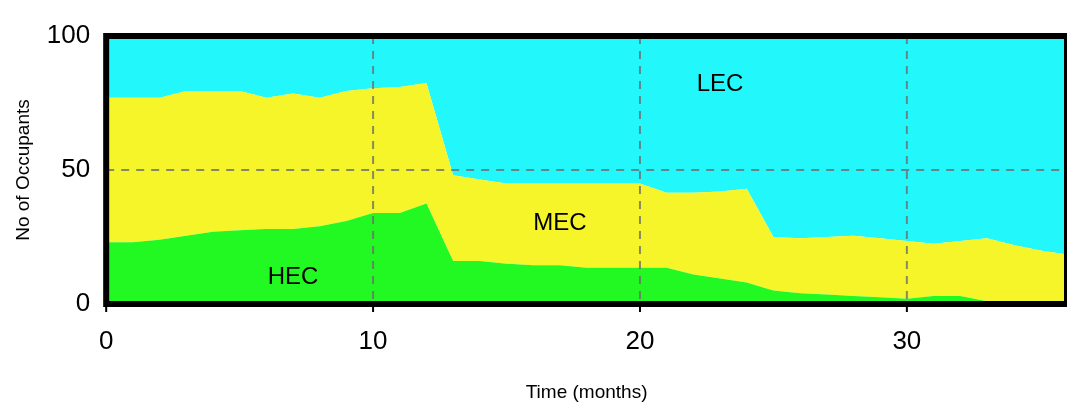  What do you see at coordinates (720, 82) in the screenshot?
I see `series-label: LEC` at bounding box center [720, 82].